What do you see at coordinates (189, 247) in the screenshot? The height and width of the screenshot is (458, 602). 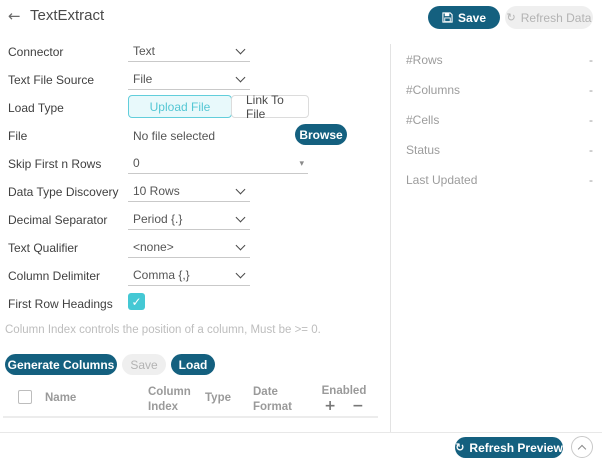 I see `text-qualifier-select: <none>` at bounding box center [189, 247].